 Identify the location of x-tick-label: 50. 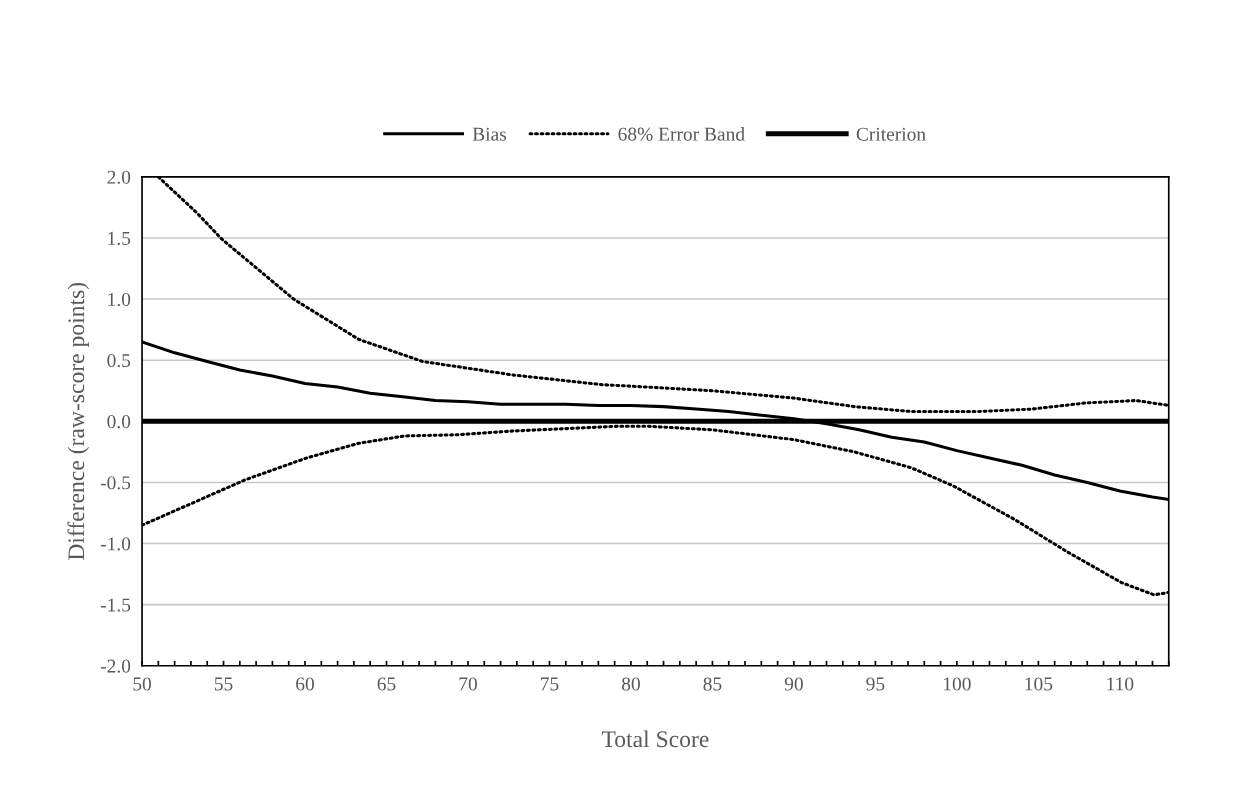
(142, 684).